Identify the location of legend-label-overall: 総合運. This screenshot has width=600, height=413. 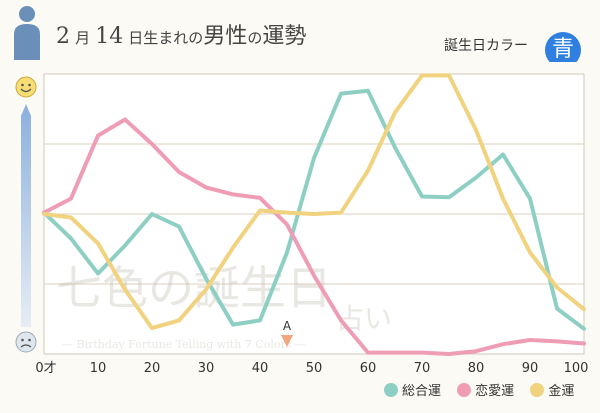
(422, 391).